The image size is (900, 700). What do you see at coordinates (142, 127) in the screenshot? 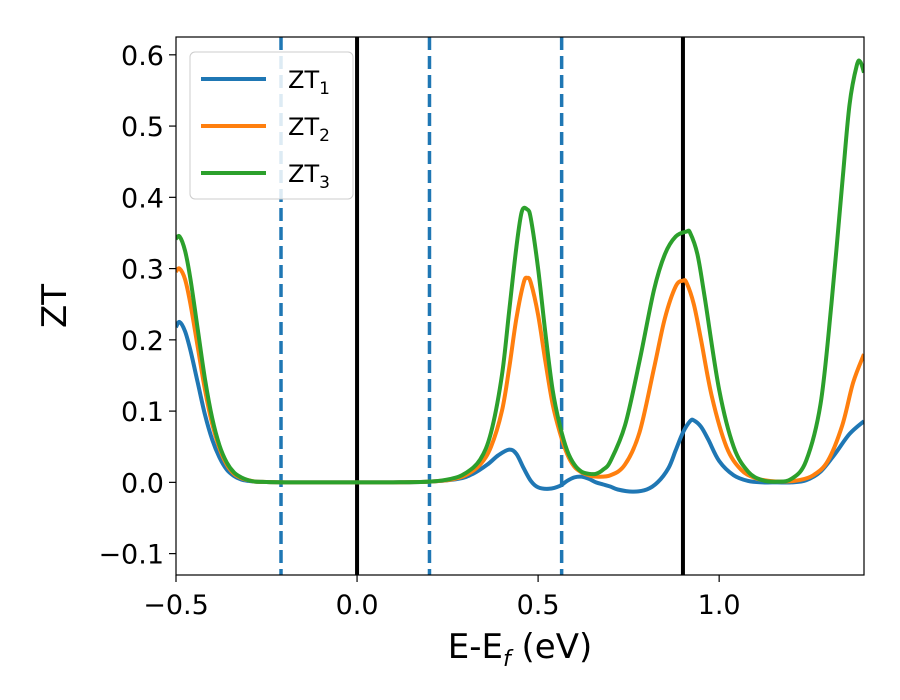
I see `y-tick-label-6: 0.5` at bounding box center [142, 127].